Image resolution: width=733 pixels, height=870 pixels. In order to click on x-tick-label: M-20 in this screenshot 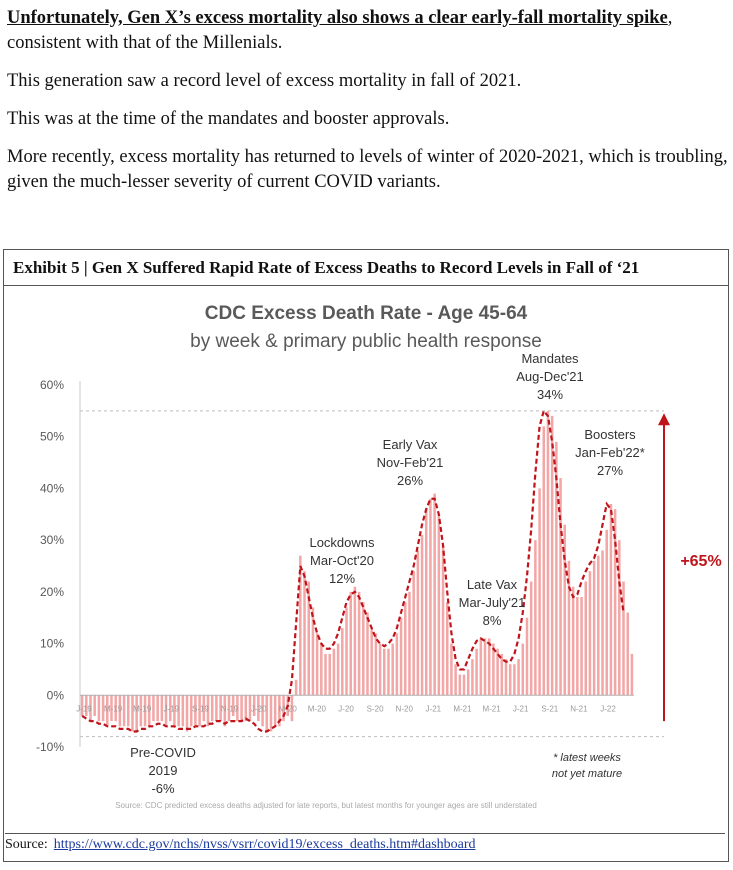, I will do `click(317, 708)`.